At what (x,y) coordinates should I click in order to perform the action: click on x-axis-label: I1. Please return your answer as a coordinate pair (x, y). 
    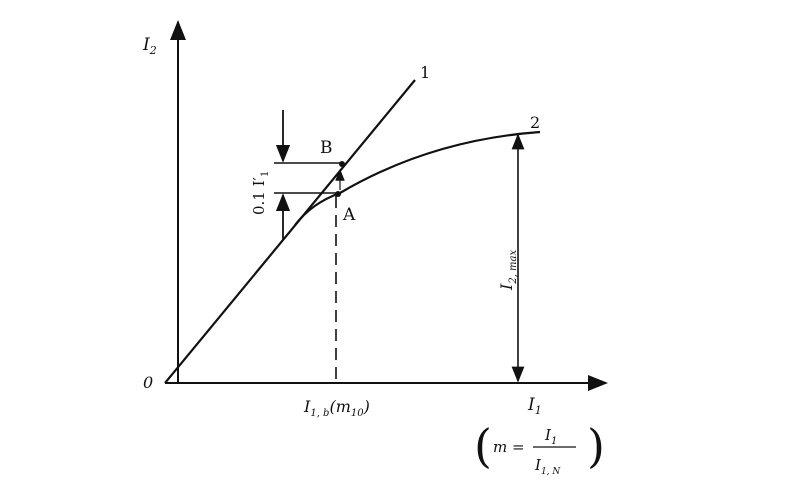
    Looking at the image, I should click on (534, 406).